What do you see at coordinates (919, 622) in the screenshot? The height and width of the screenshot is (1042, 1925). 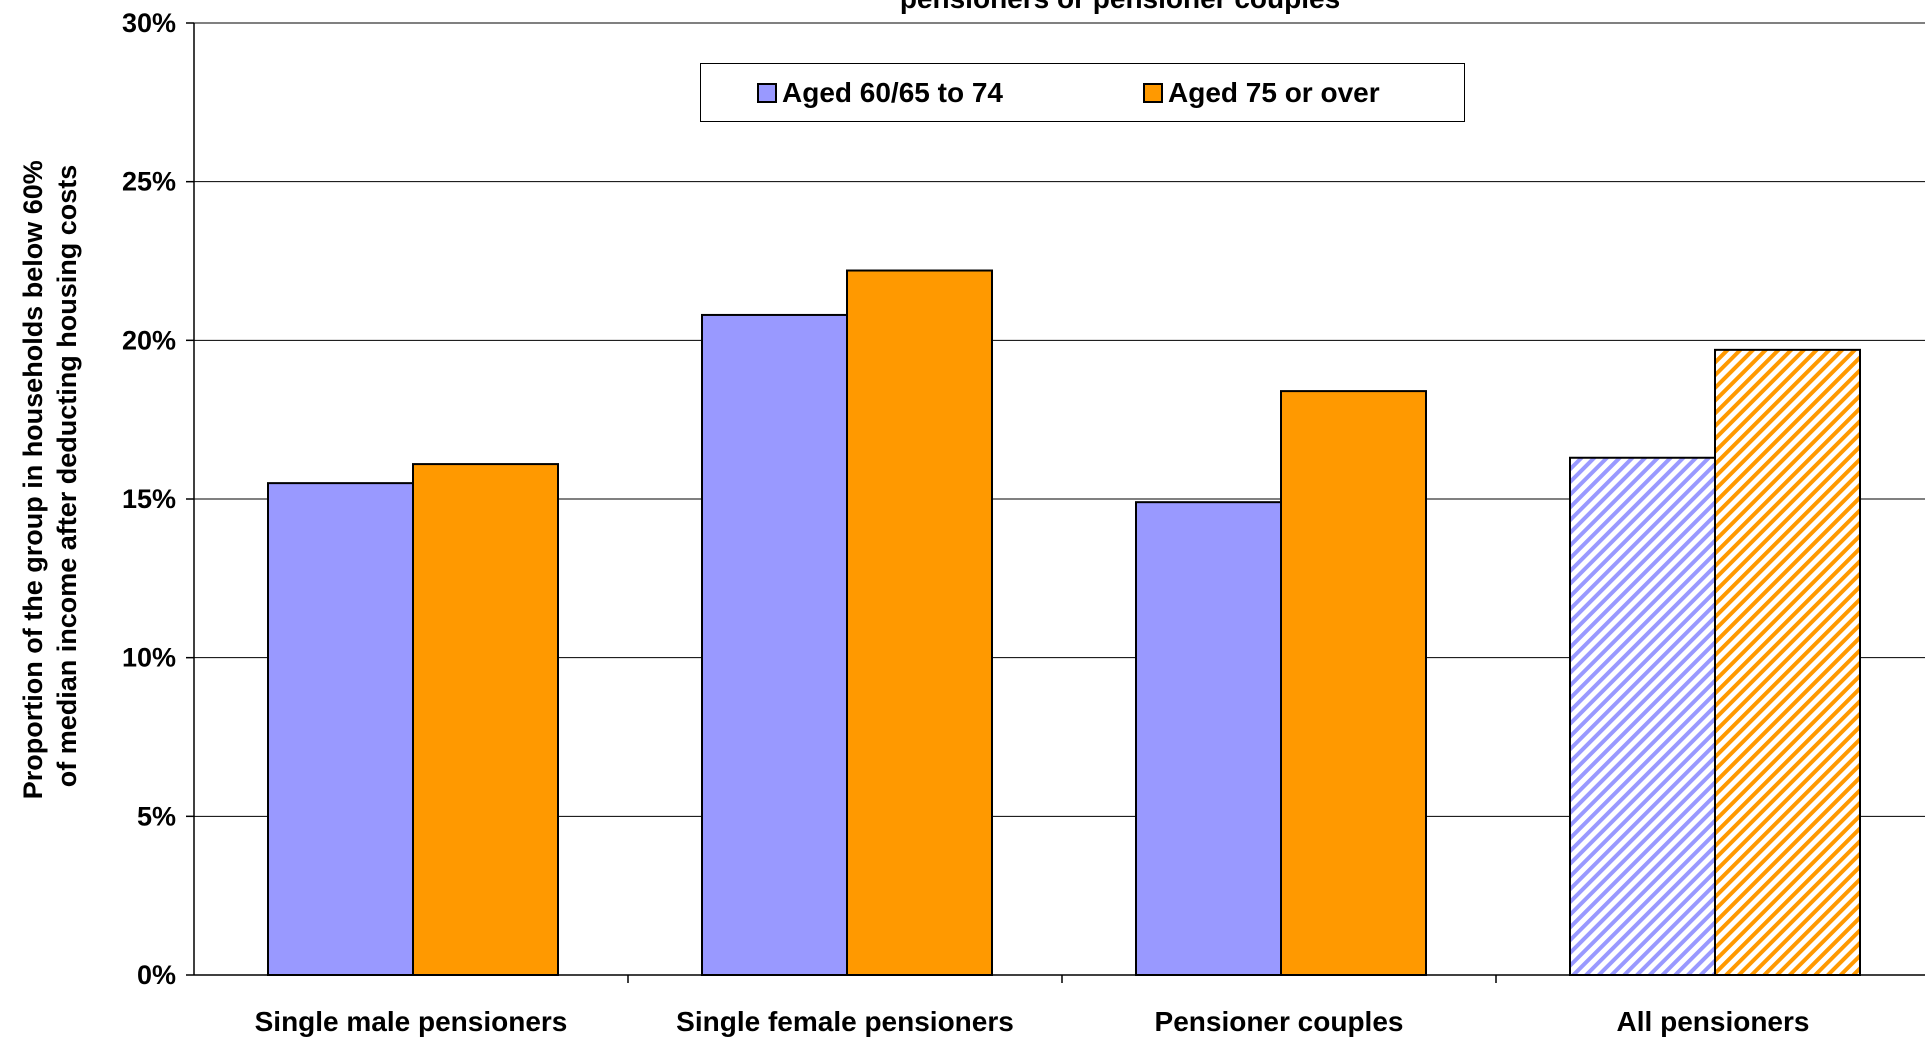 I see `bar-single-female-pensioners-aged-75-or-over` at bounding box center [919, 622].